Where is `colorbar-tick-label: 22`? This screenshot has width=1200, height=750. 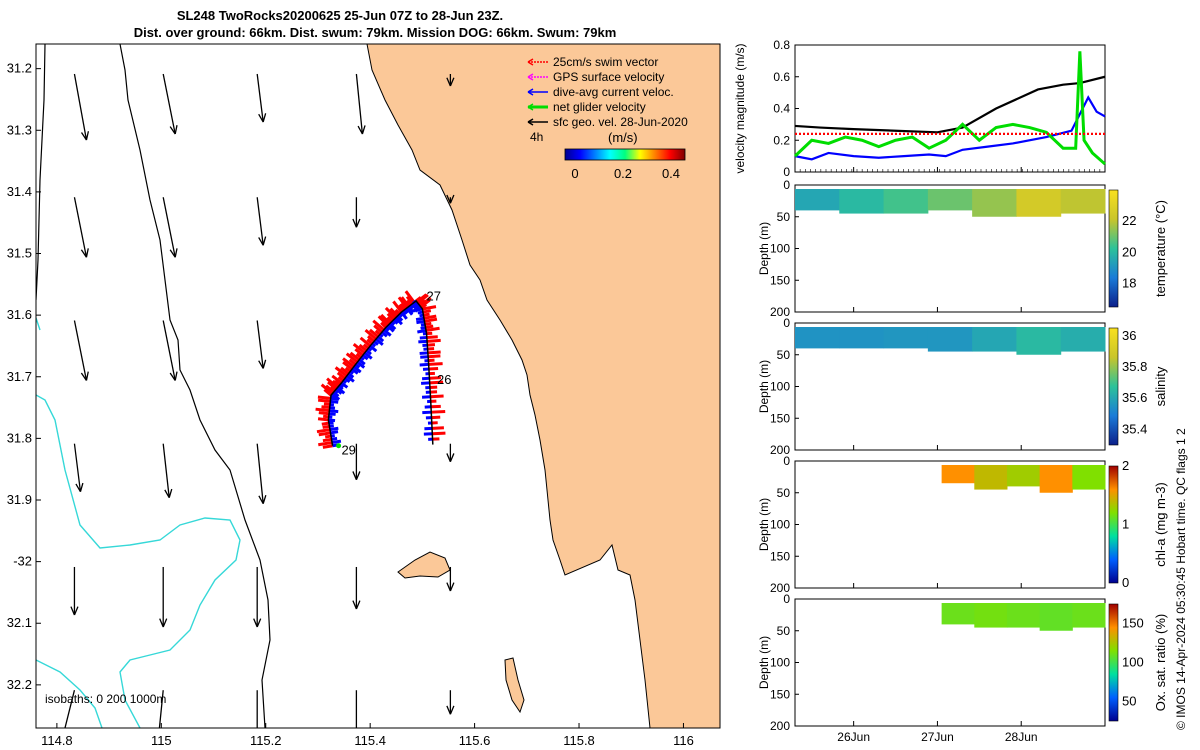
colorbar-tick-label: 22 is located at coordinates (1129, 220).